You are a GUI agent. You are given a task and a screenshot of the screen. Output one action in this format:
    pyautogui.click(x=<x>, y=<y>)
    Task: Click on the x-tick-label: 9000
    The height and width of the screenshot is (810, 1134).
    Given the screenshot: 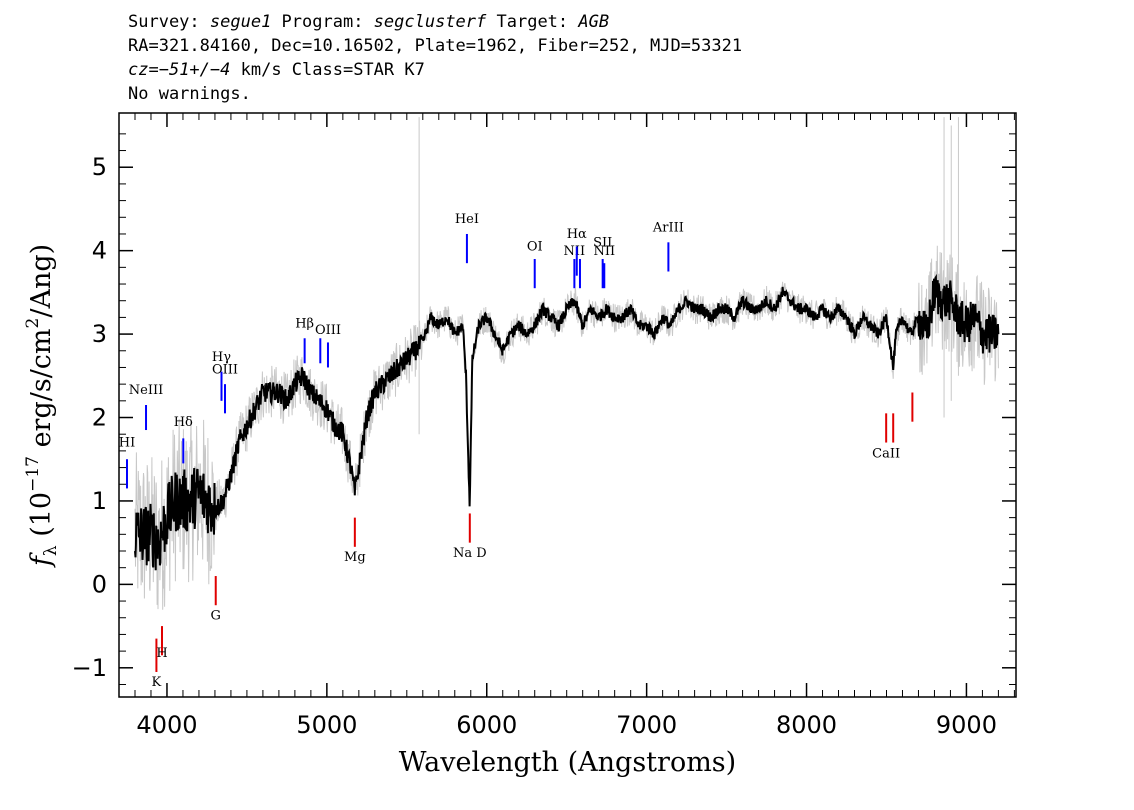 What is the action you would take?
    pyautogui.click(x=966, y=725)
    